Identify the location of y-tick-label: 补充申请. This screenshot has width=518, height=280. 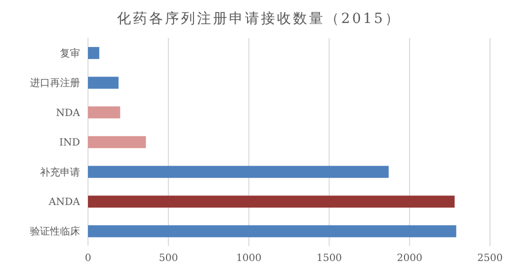
(60, 172).